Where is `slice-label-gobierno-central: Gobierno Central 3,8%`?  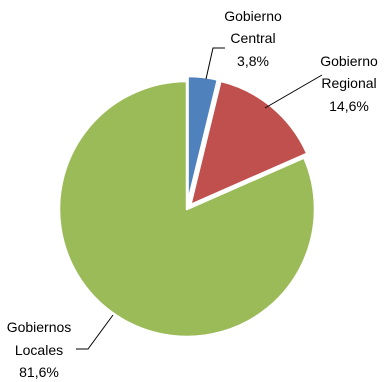 slice-label-gobierno-central: Gobierno Central 3,8% is located at coordinates (253, 38).